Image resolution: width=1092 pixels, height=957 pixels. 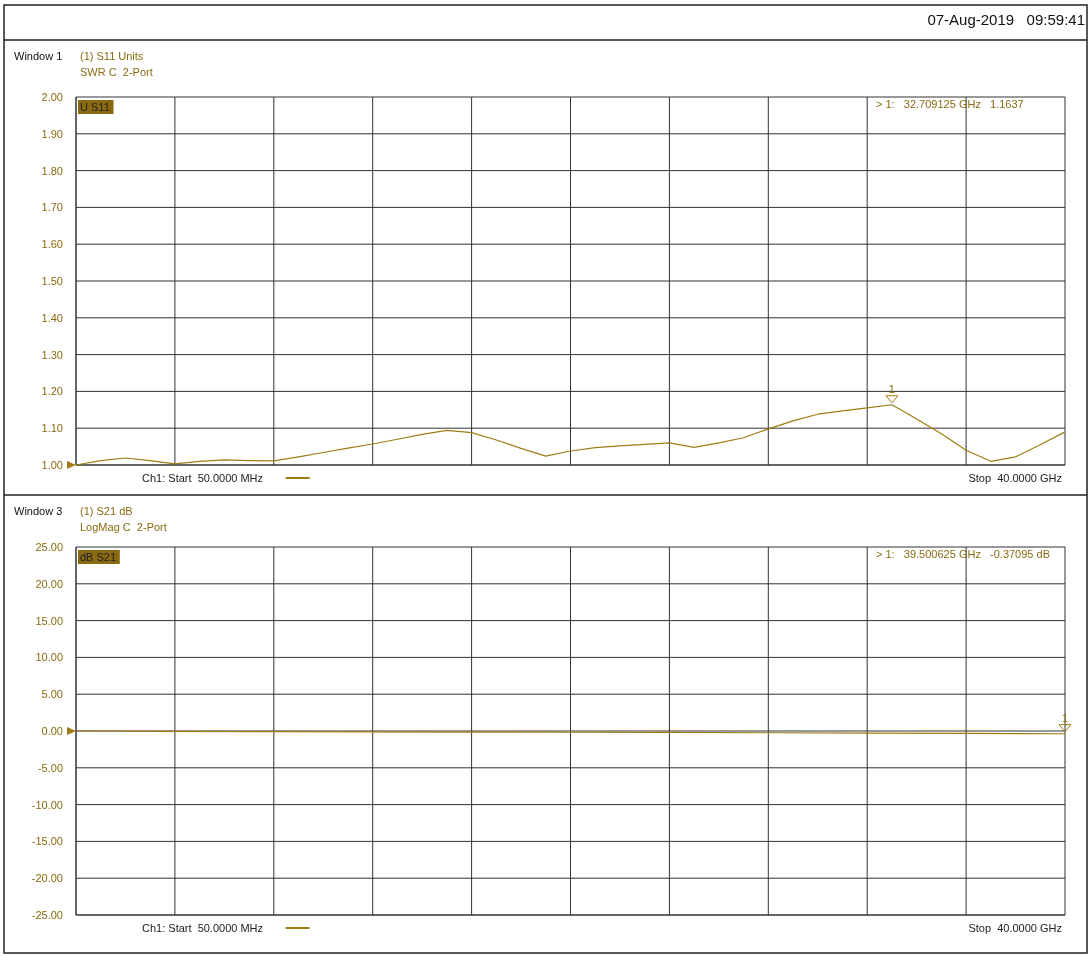 What do you see at coordinates (95, 107) in the screenshot?
I see `annotation: U S11` at bounding box center [95, 107].